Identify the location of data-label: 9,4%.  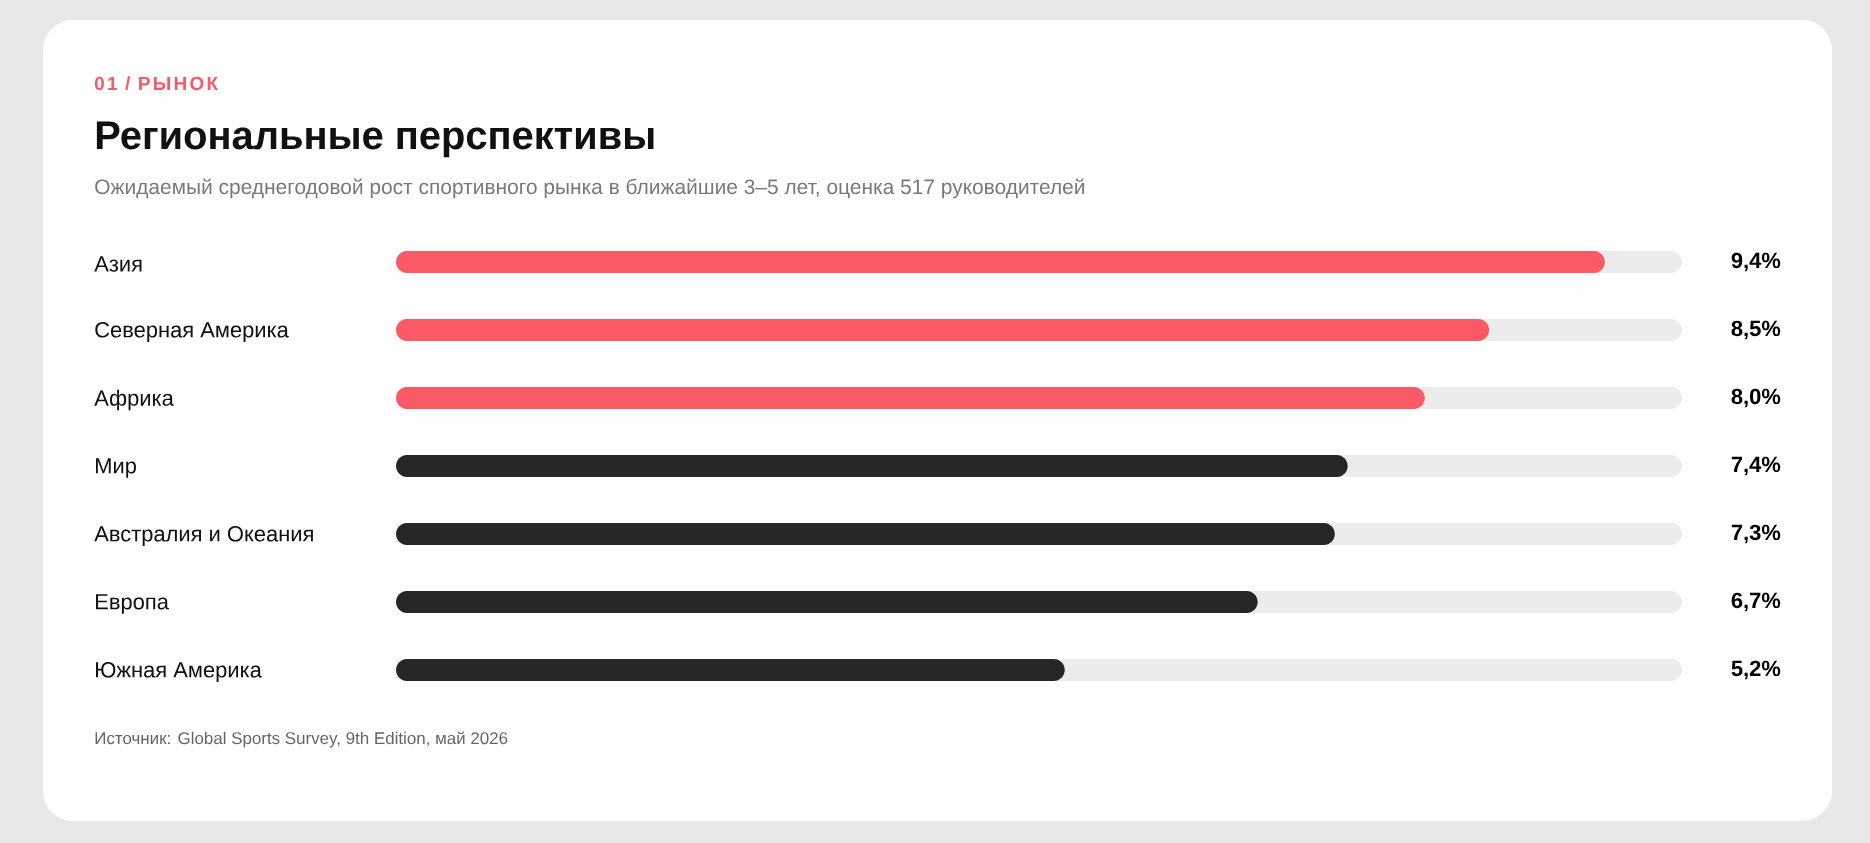
(1756, 262).